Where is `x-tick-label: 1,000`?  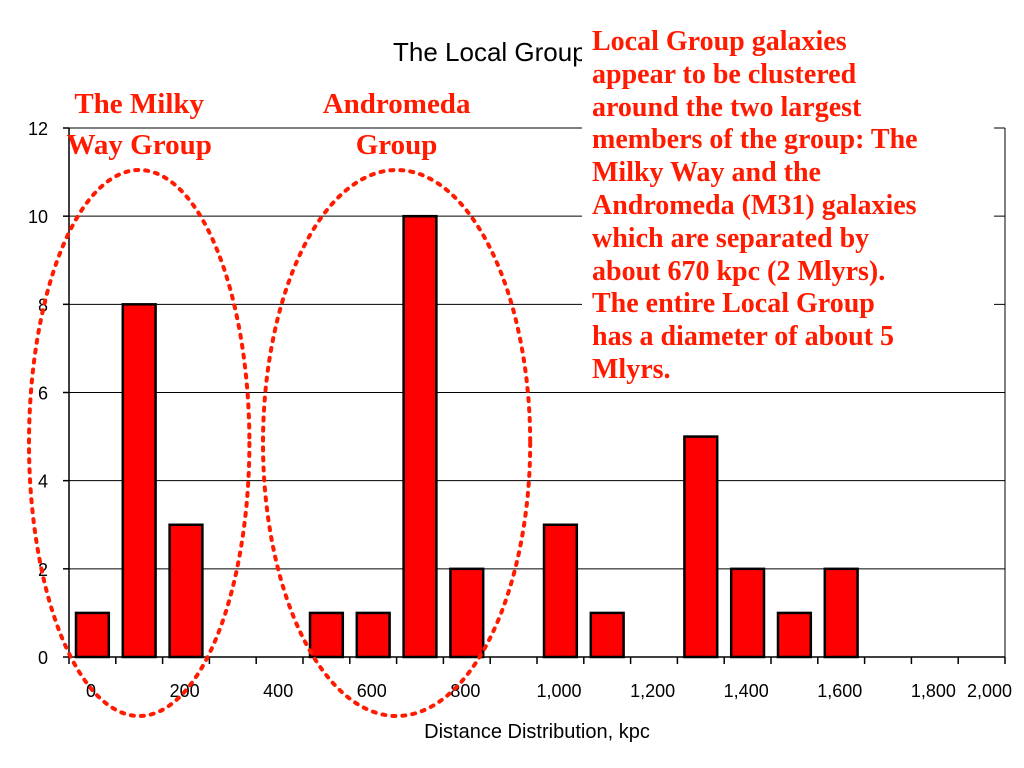
x-tick-label: 1,000 is located at coordinates (558, 691).